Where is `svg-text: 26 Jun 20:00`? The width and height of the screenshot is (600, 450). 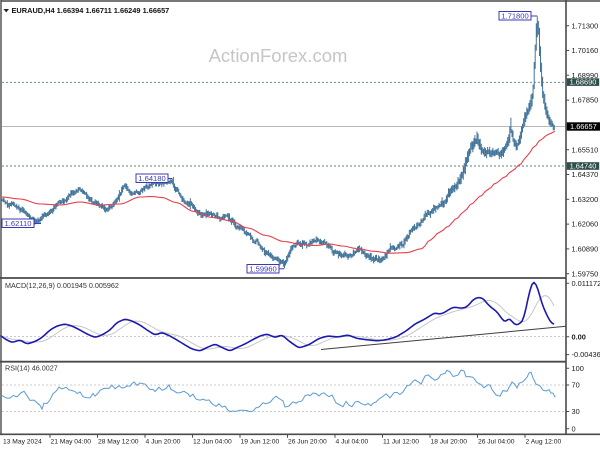 svg-text: 26 Jun 20:00 is located at coordinates (307, 441).